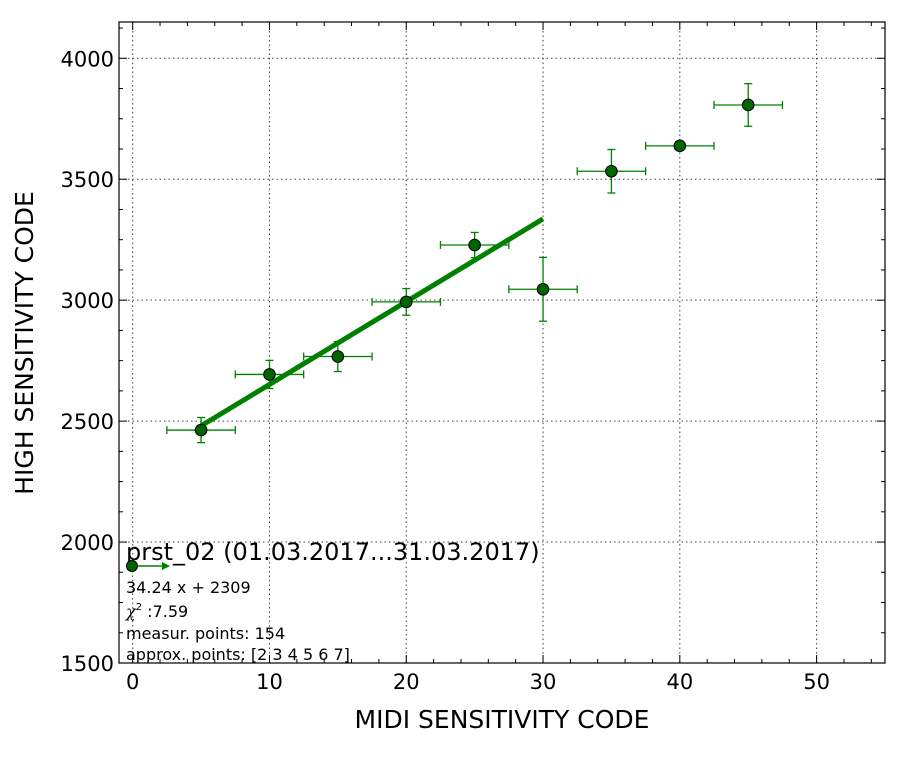 The height and width of the screenshot is (762, 912). Describe the element at coordinates (132, 566) in the screenshot. I see `legend-marker` at that location.